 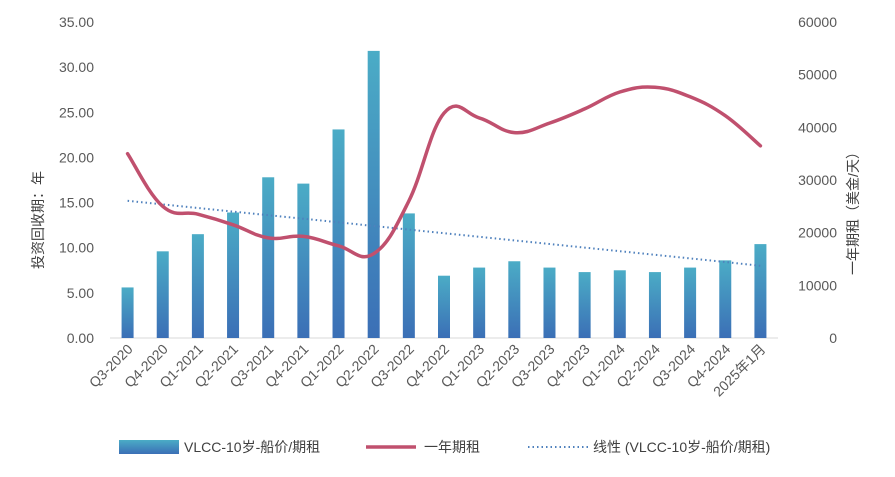 I want to click on legend-bar-label: VLCC-10岁-船价/期租, so click(x=252, y=447).